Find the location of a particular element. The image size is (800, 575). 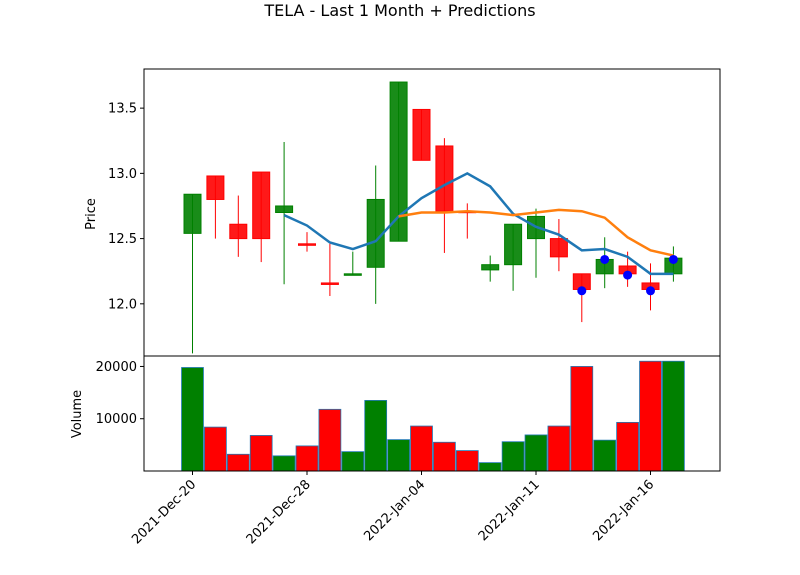

price-y-axis: 12.0 12.5 13.0 13.5 is located at coordinates (126, 207).